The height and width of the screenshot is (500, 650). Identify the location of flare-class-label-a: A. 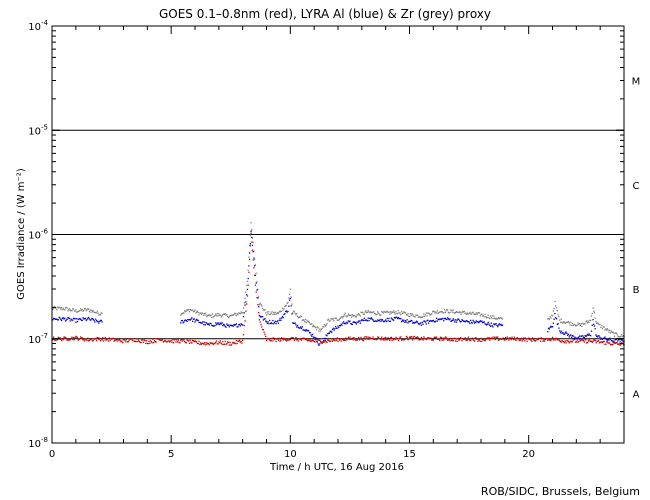
(636, 394).